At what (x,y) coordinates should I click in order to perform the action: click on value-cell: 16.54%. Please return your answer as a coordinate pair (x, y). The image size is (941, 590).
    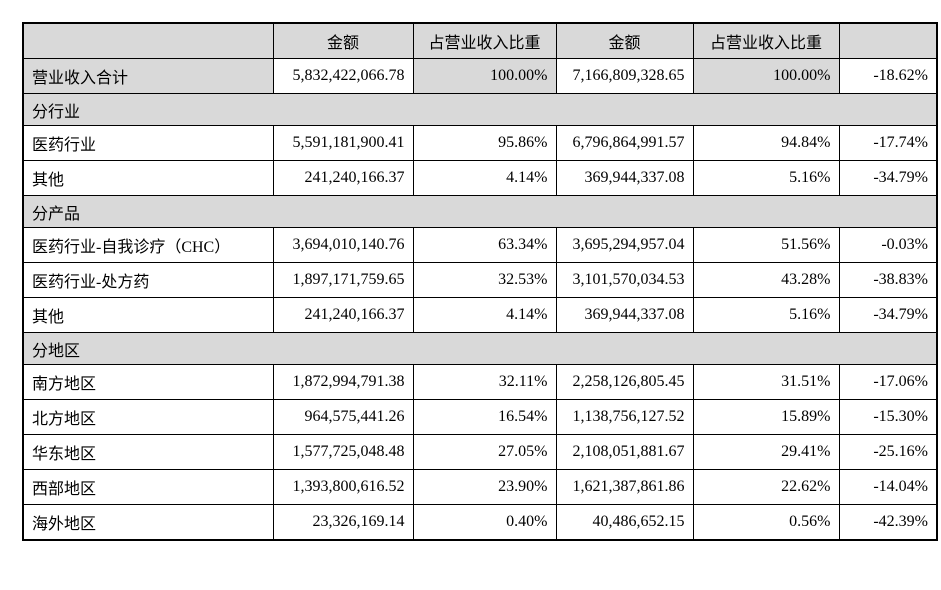
    Looking at the image, I should click on (484, 417).